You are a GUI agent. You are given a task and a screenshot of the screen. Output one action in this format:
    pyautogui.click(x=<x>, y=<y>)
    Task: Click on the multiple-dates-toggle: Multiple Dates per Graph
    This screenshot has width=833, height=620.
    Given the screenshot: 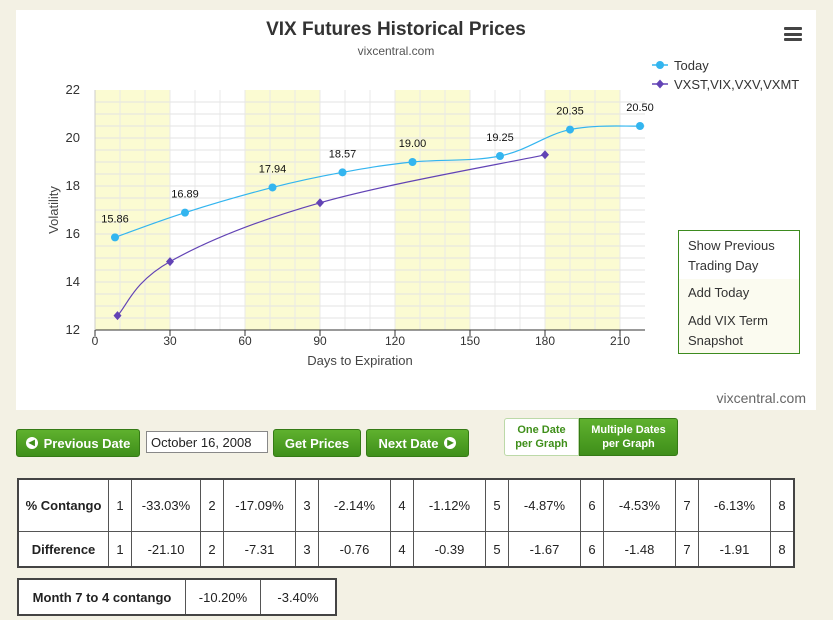 What is the action you would take?
    pyautogui.click(x=628, y=437)
    